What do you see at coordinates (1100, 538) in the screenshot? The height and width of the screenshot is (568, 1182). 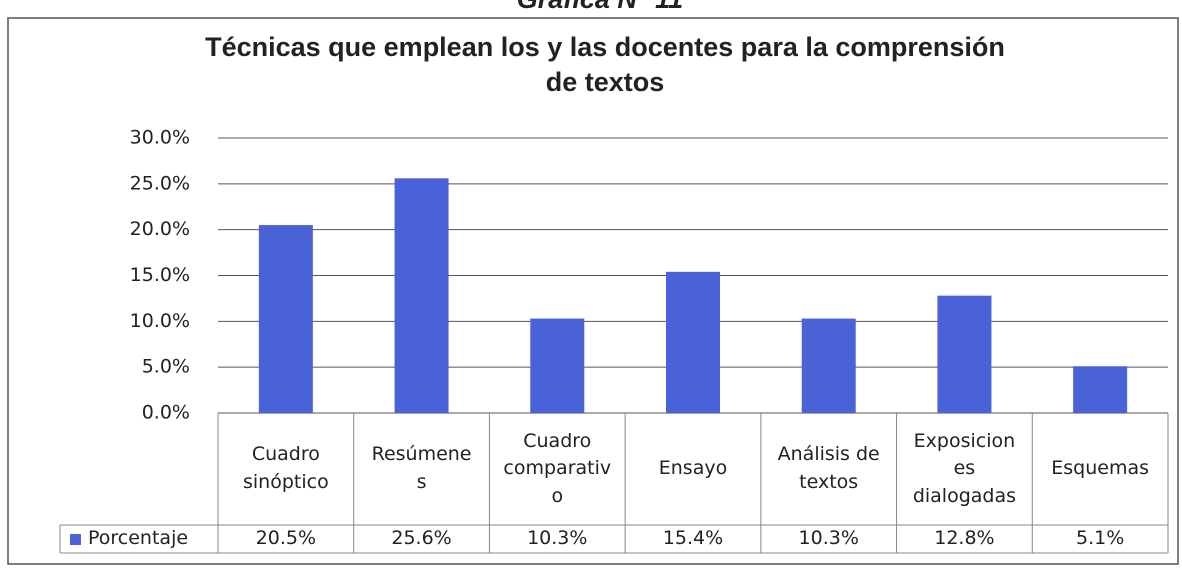 I see `data-label: 5.1%` at bounding box center [1100, 538].